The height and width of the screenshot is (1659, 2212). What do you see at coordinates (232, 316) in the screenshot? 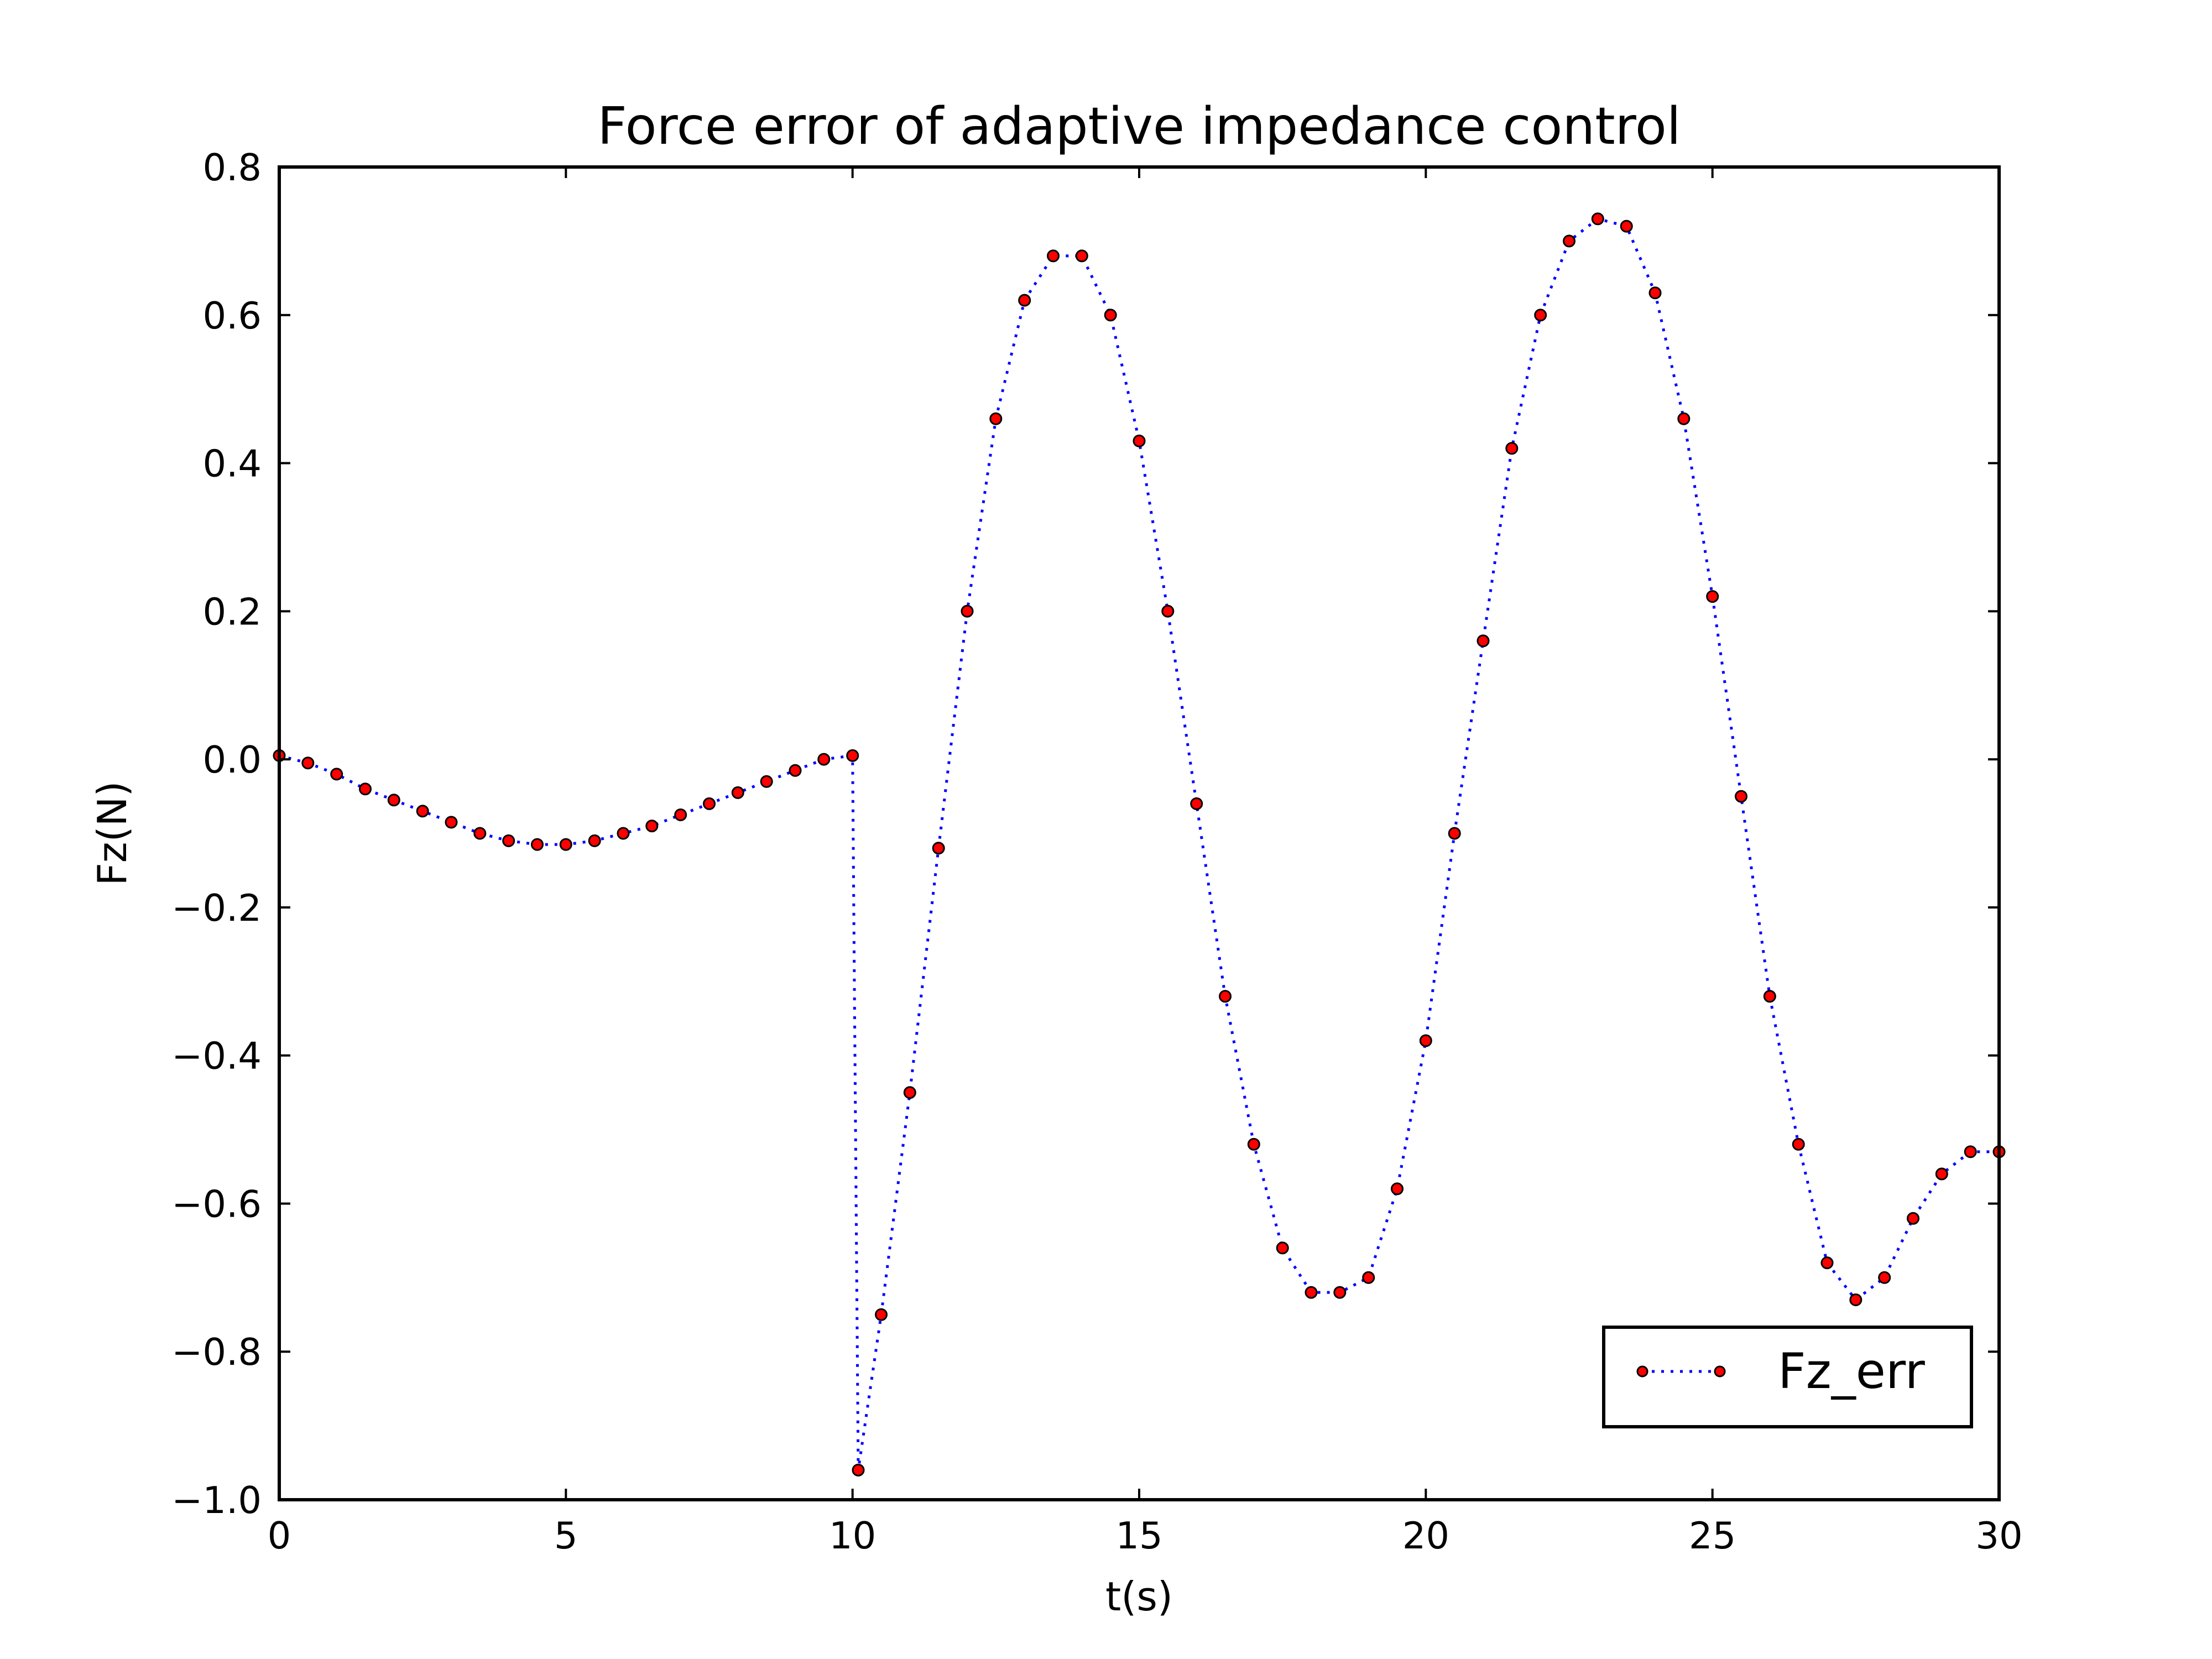
I see `y-tick-label: 0.6` at bounding box center [232, 316].